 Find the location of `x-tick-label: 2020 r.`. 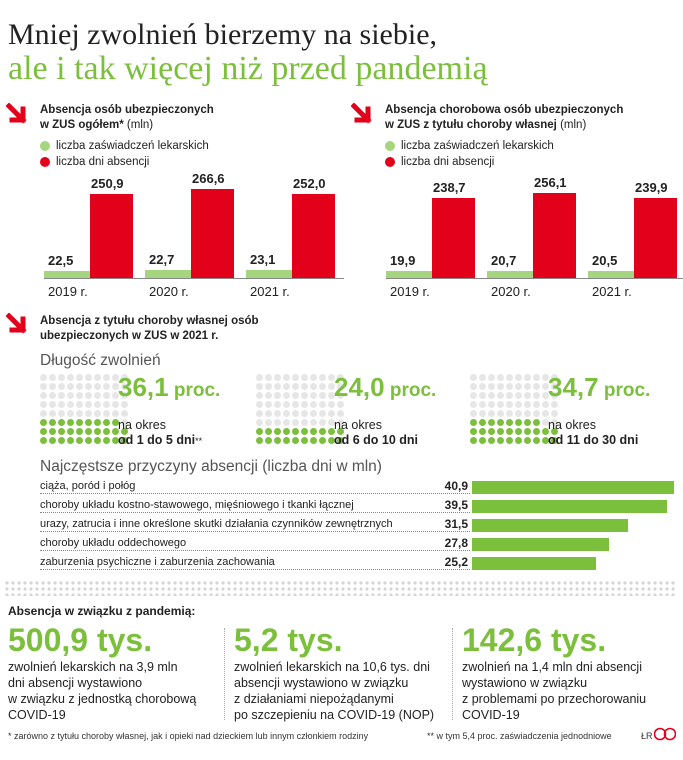

x-tick-label: 2020 r. is located at coordinates (511, 291).